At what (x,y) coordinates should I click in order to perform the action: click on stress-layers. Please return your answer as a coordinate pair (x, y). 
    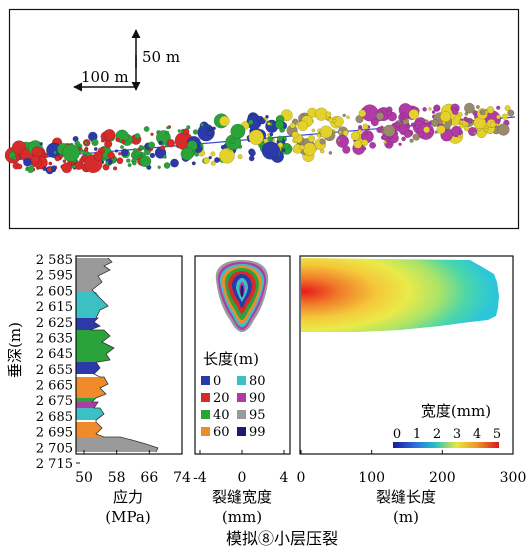
    Looking at the image, I should click on (117, 355).